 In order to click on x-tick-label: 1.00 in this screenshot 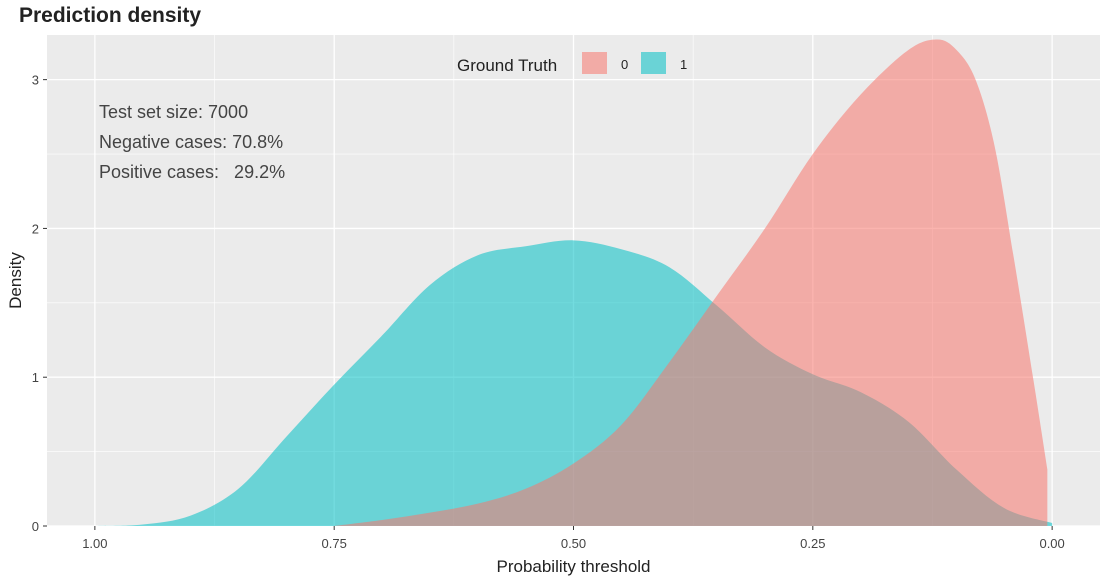, I will do `click(94, 543)`.